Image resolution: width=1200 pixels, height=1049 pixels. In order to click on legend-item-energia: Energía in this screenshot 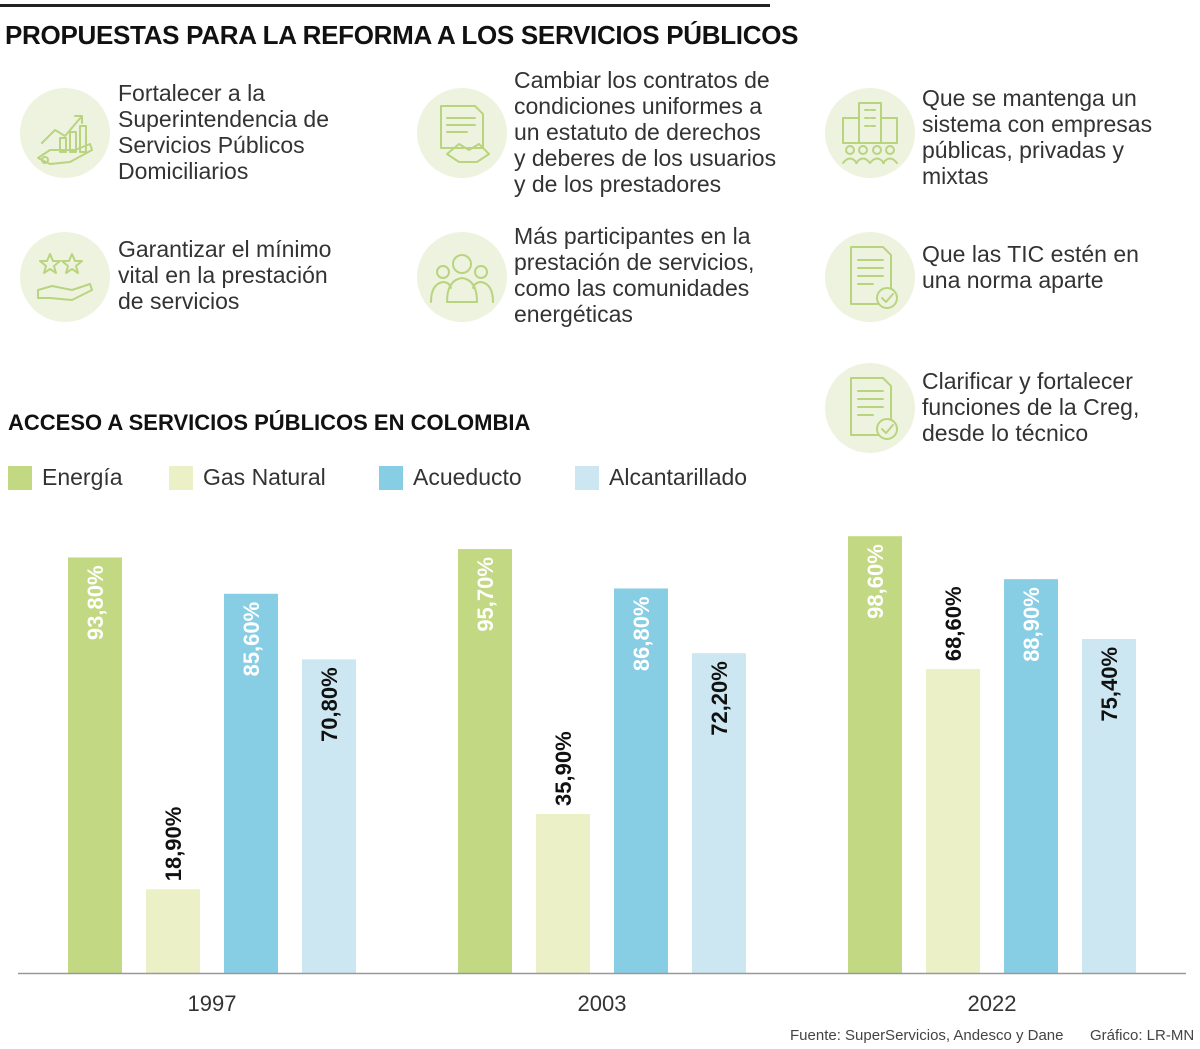, I will do `click(65, 477)`.